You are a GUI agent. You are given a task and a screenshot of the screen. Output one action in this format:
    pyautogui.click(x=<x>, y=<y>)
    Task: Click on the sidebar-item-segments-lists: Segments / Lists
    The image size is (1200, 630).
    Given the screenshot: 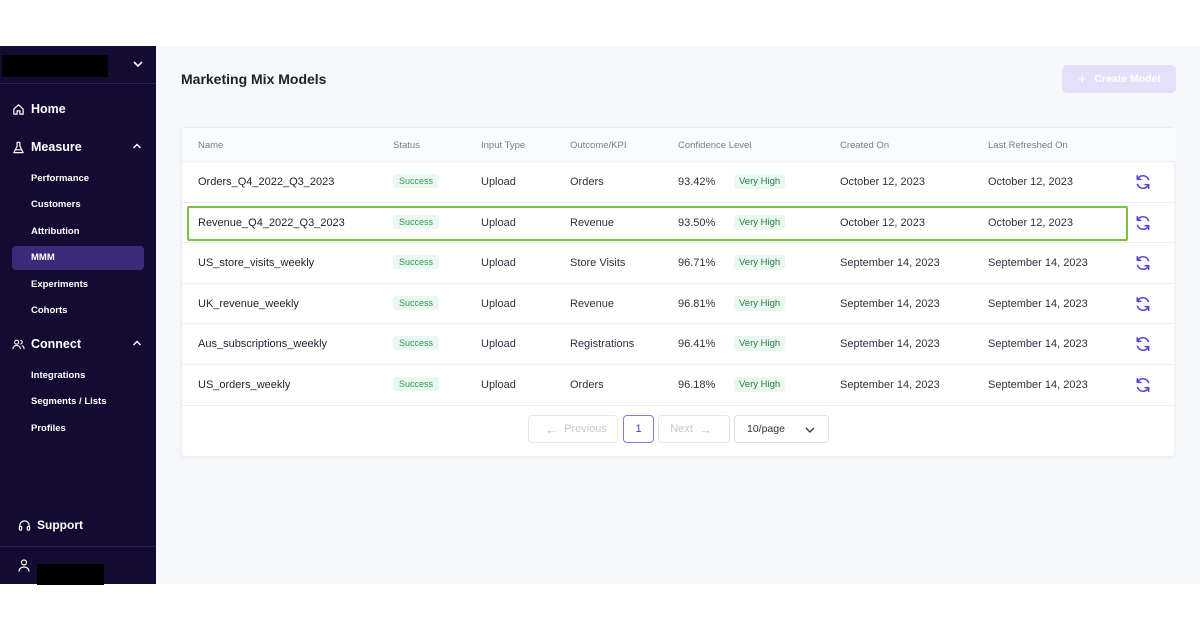 What is the action you would take?
    pyautogui.click(x=78, y=402)
    